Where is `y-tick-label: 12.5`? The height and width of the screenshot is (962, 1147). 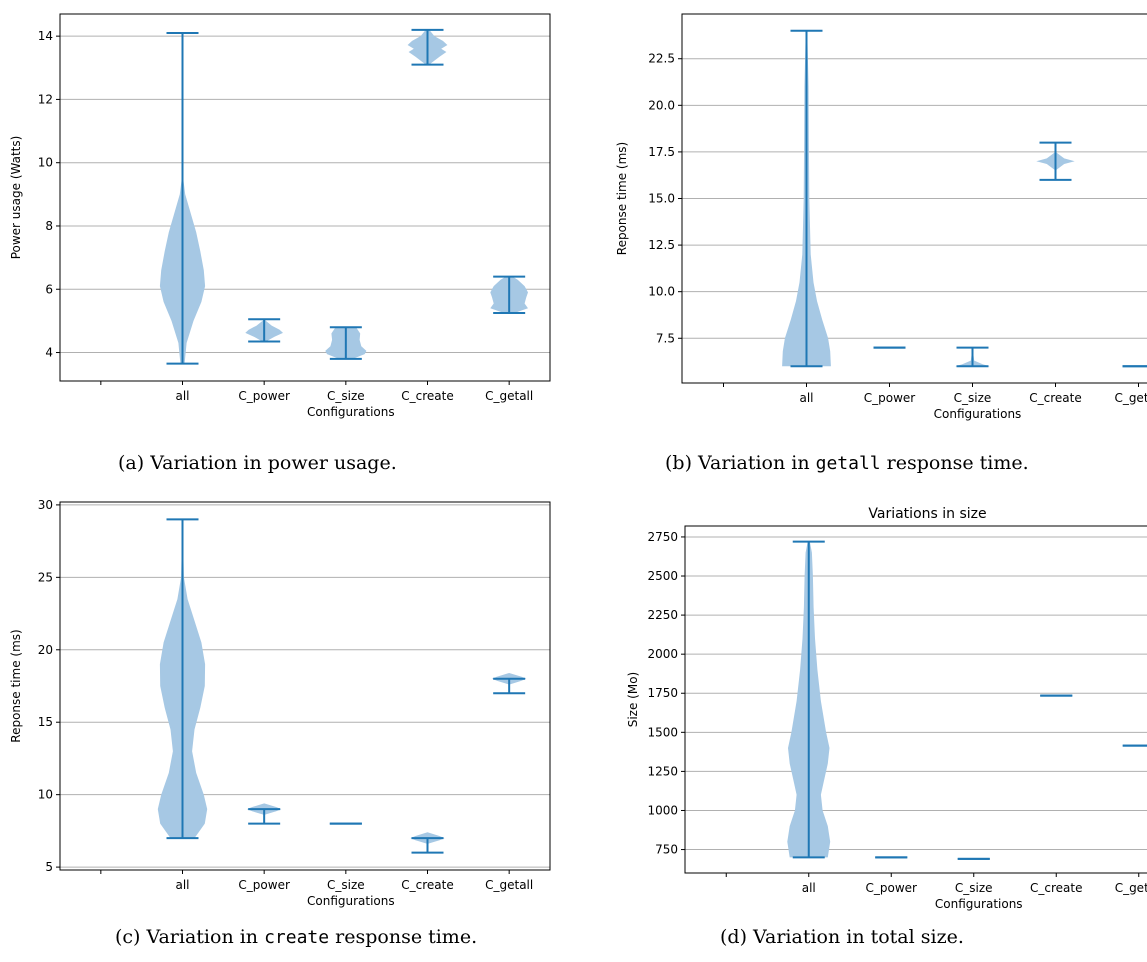 y-tick-label: 12.5 is located at coordinates (661, 245).